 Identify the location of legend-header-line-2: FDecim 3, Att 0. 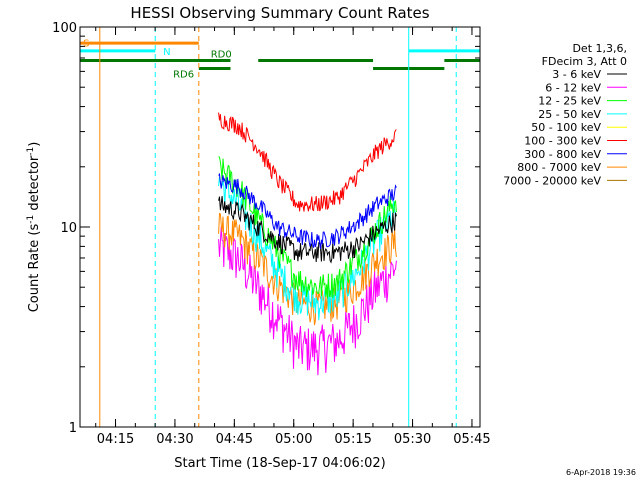
(584, 61).